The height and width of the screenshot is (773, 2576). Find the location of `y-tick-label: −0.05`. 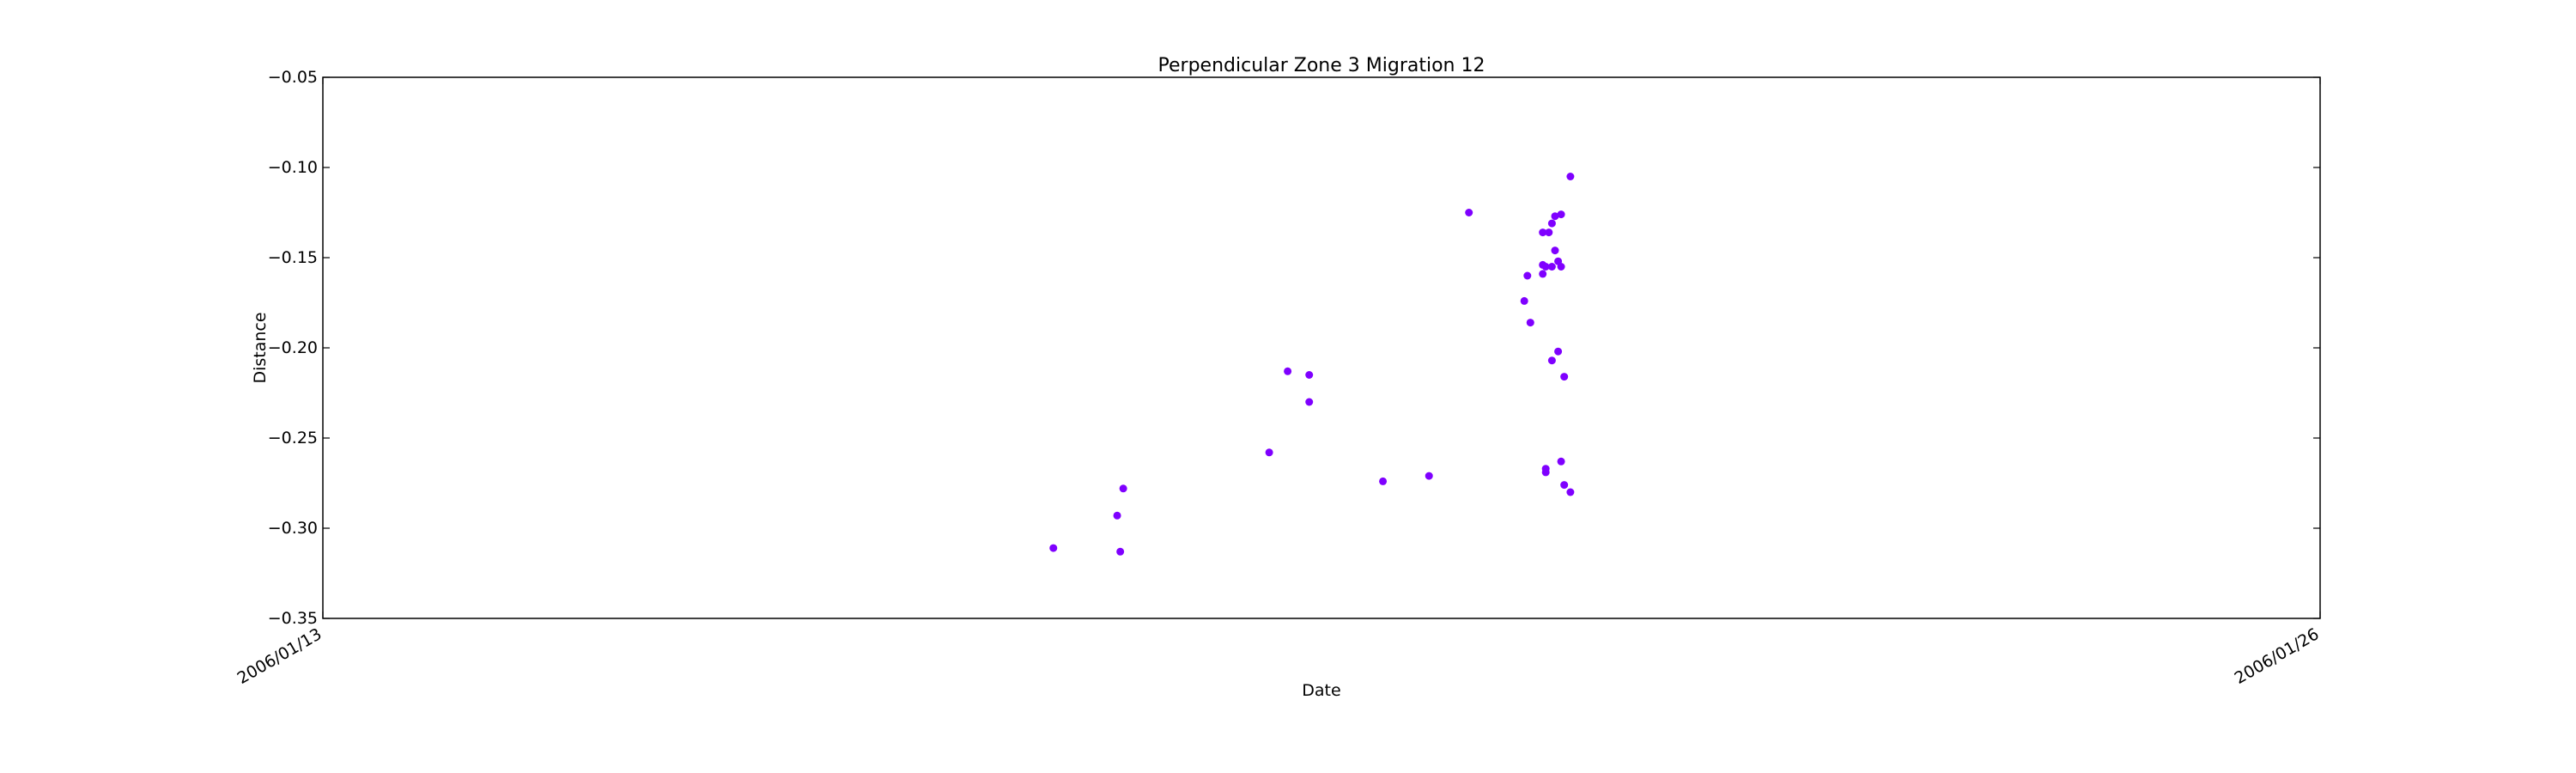

y-tick-label: −0.05 is located at coordinates (293, 77).